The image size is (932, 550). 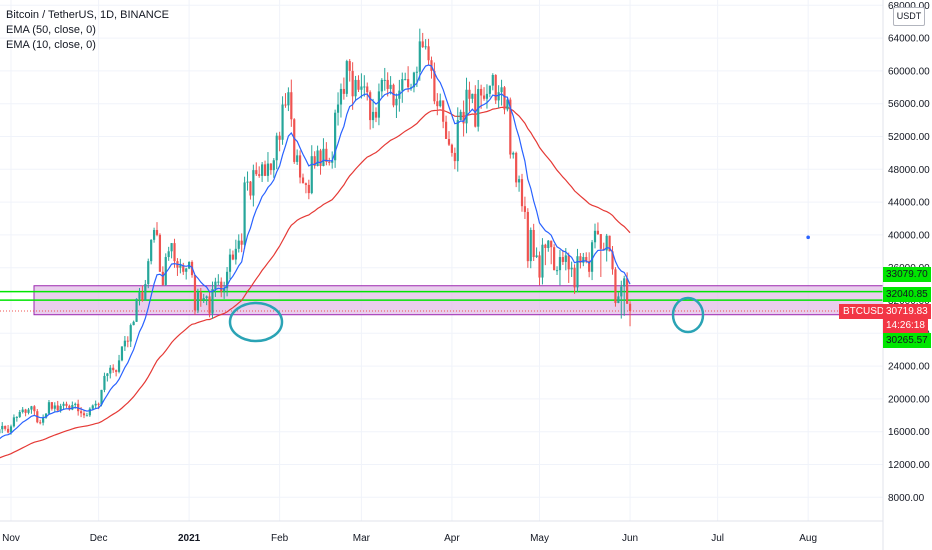 I want to click on legend-symbol: Bitcoin / TetherUS, 1D, BINANCE, so click(x=88, y=15).